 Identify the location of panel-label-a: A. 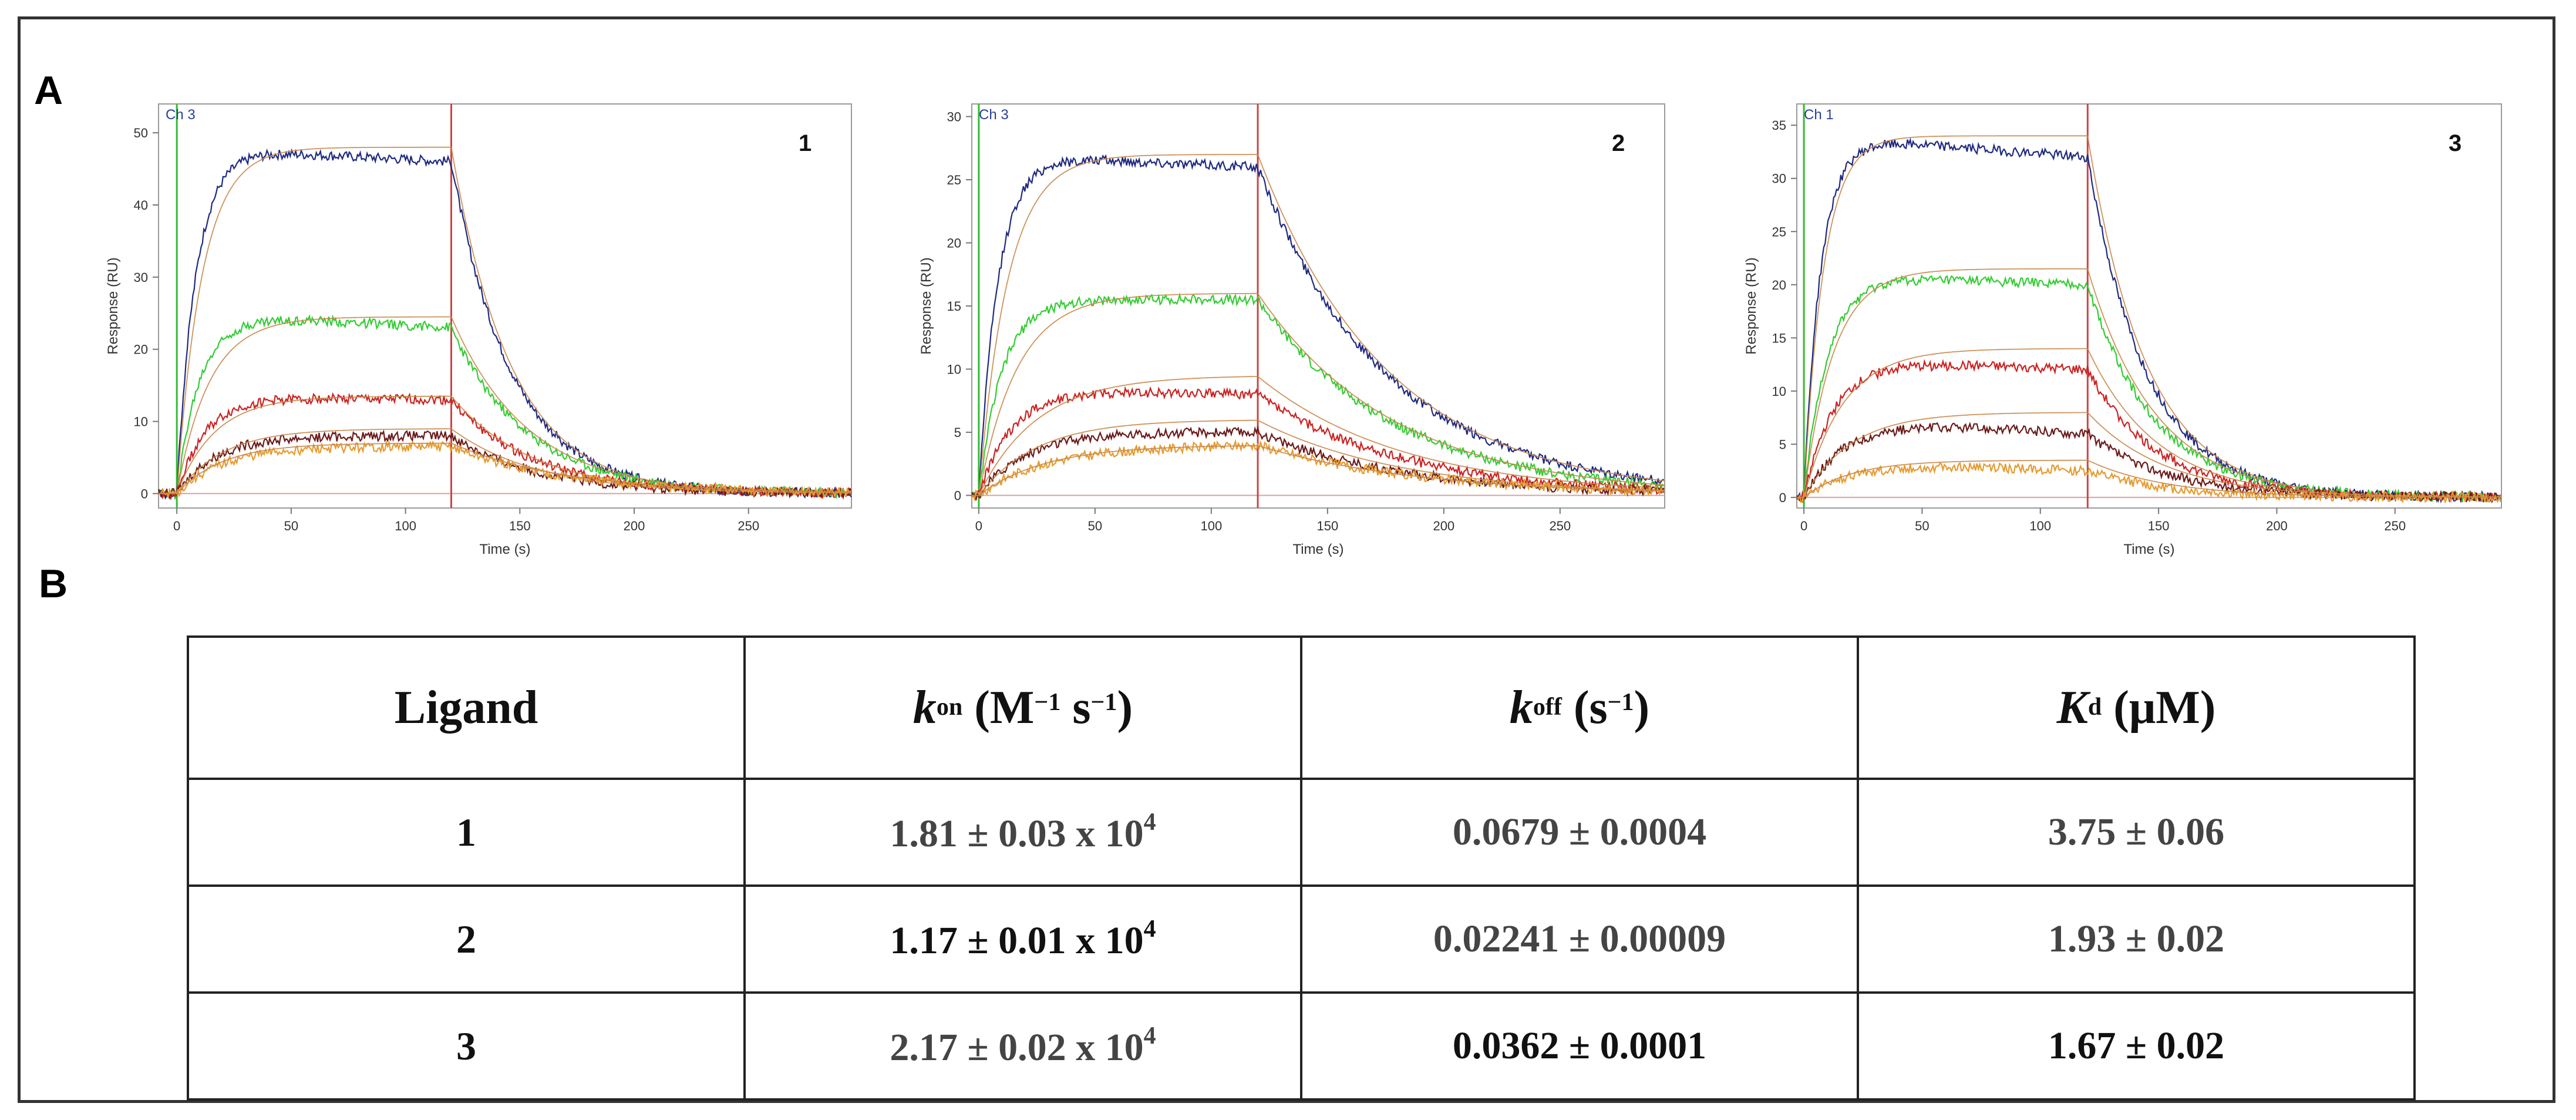
(48, 90).